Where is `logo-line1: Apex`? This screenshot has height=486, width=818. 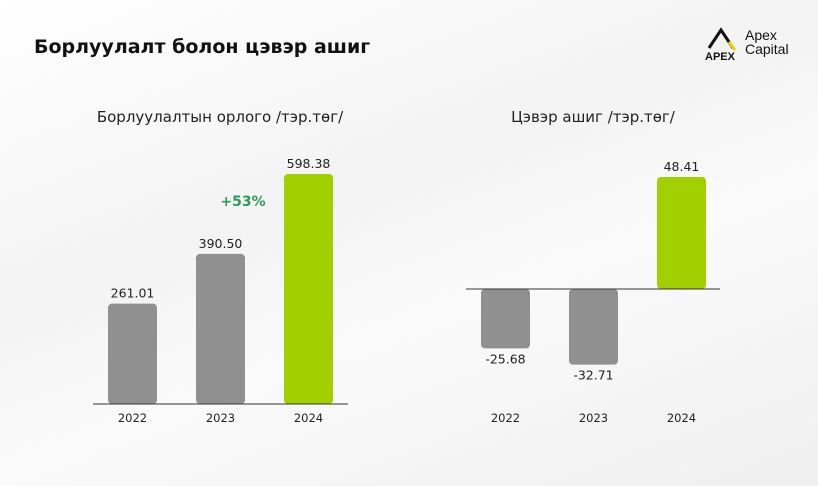 logo-line1: Apex is located at coordinates (761, 35).